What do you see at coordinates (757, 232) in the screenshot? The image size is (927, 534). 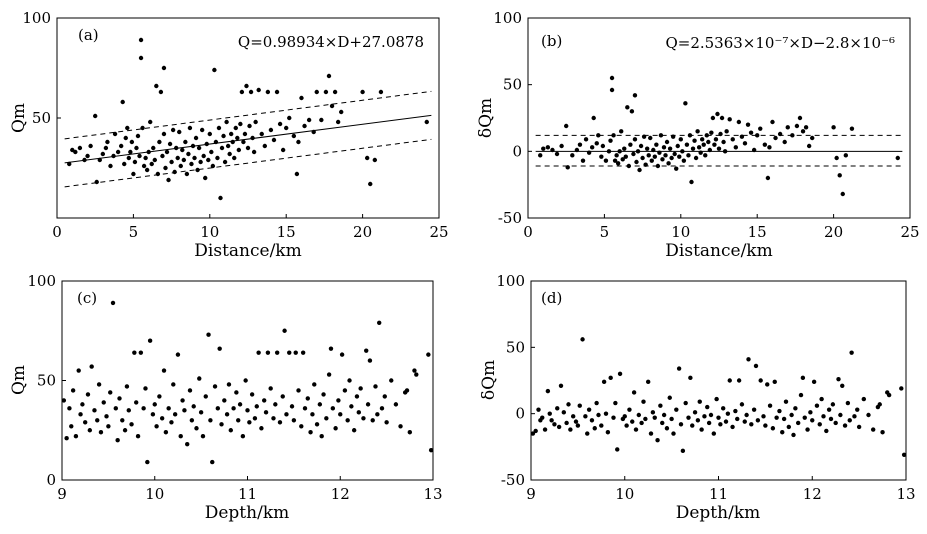 I see `panel-b-xtick-label: 15` at bounding box center [757, 232].